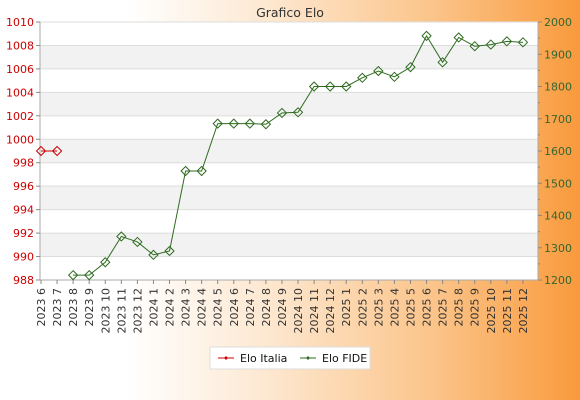  What do you see at coordinates (23, 210) in the screenshot?
I see `left-tick-label: 994` at bounding box center [23, 210].